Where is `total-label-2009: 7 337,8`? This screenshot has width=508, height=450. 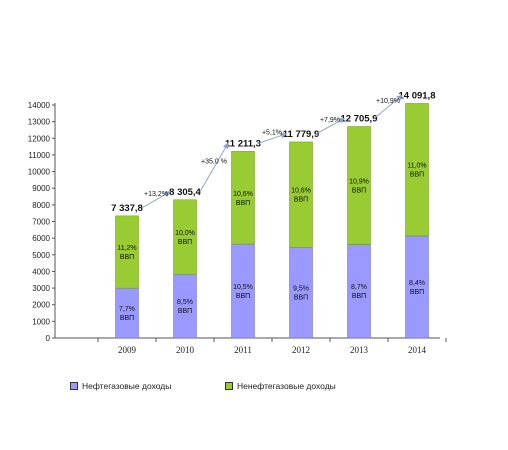
total-label-2009: 7 337,8 is located at coordinates (127, 208).